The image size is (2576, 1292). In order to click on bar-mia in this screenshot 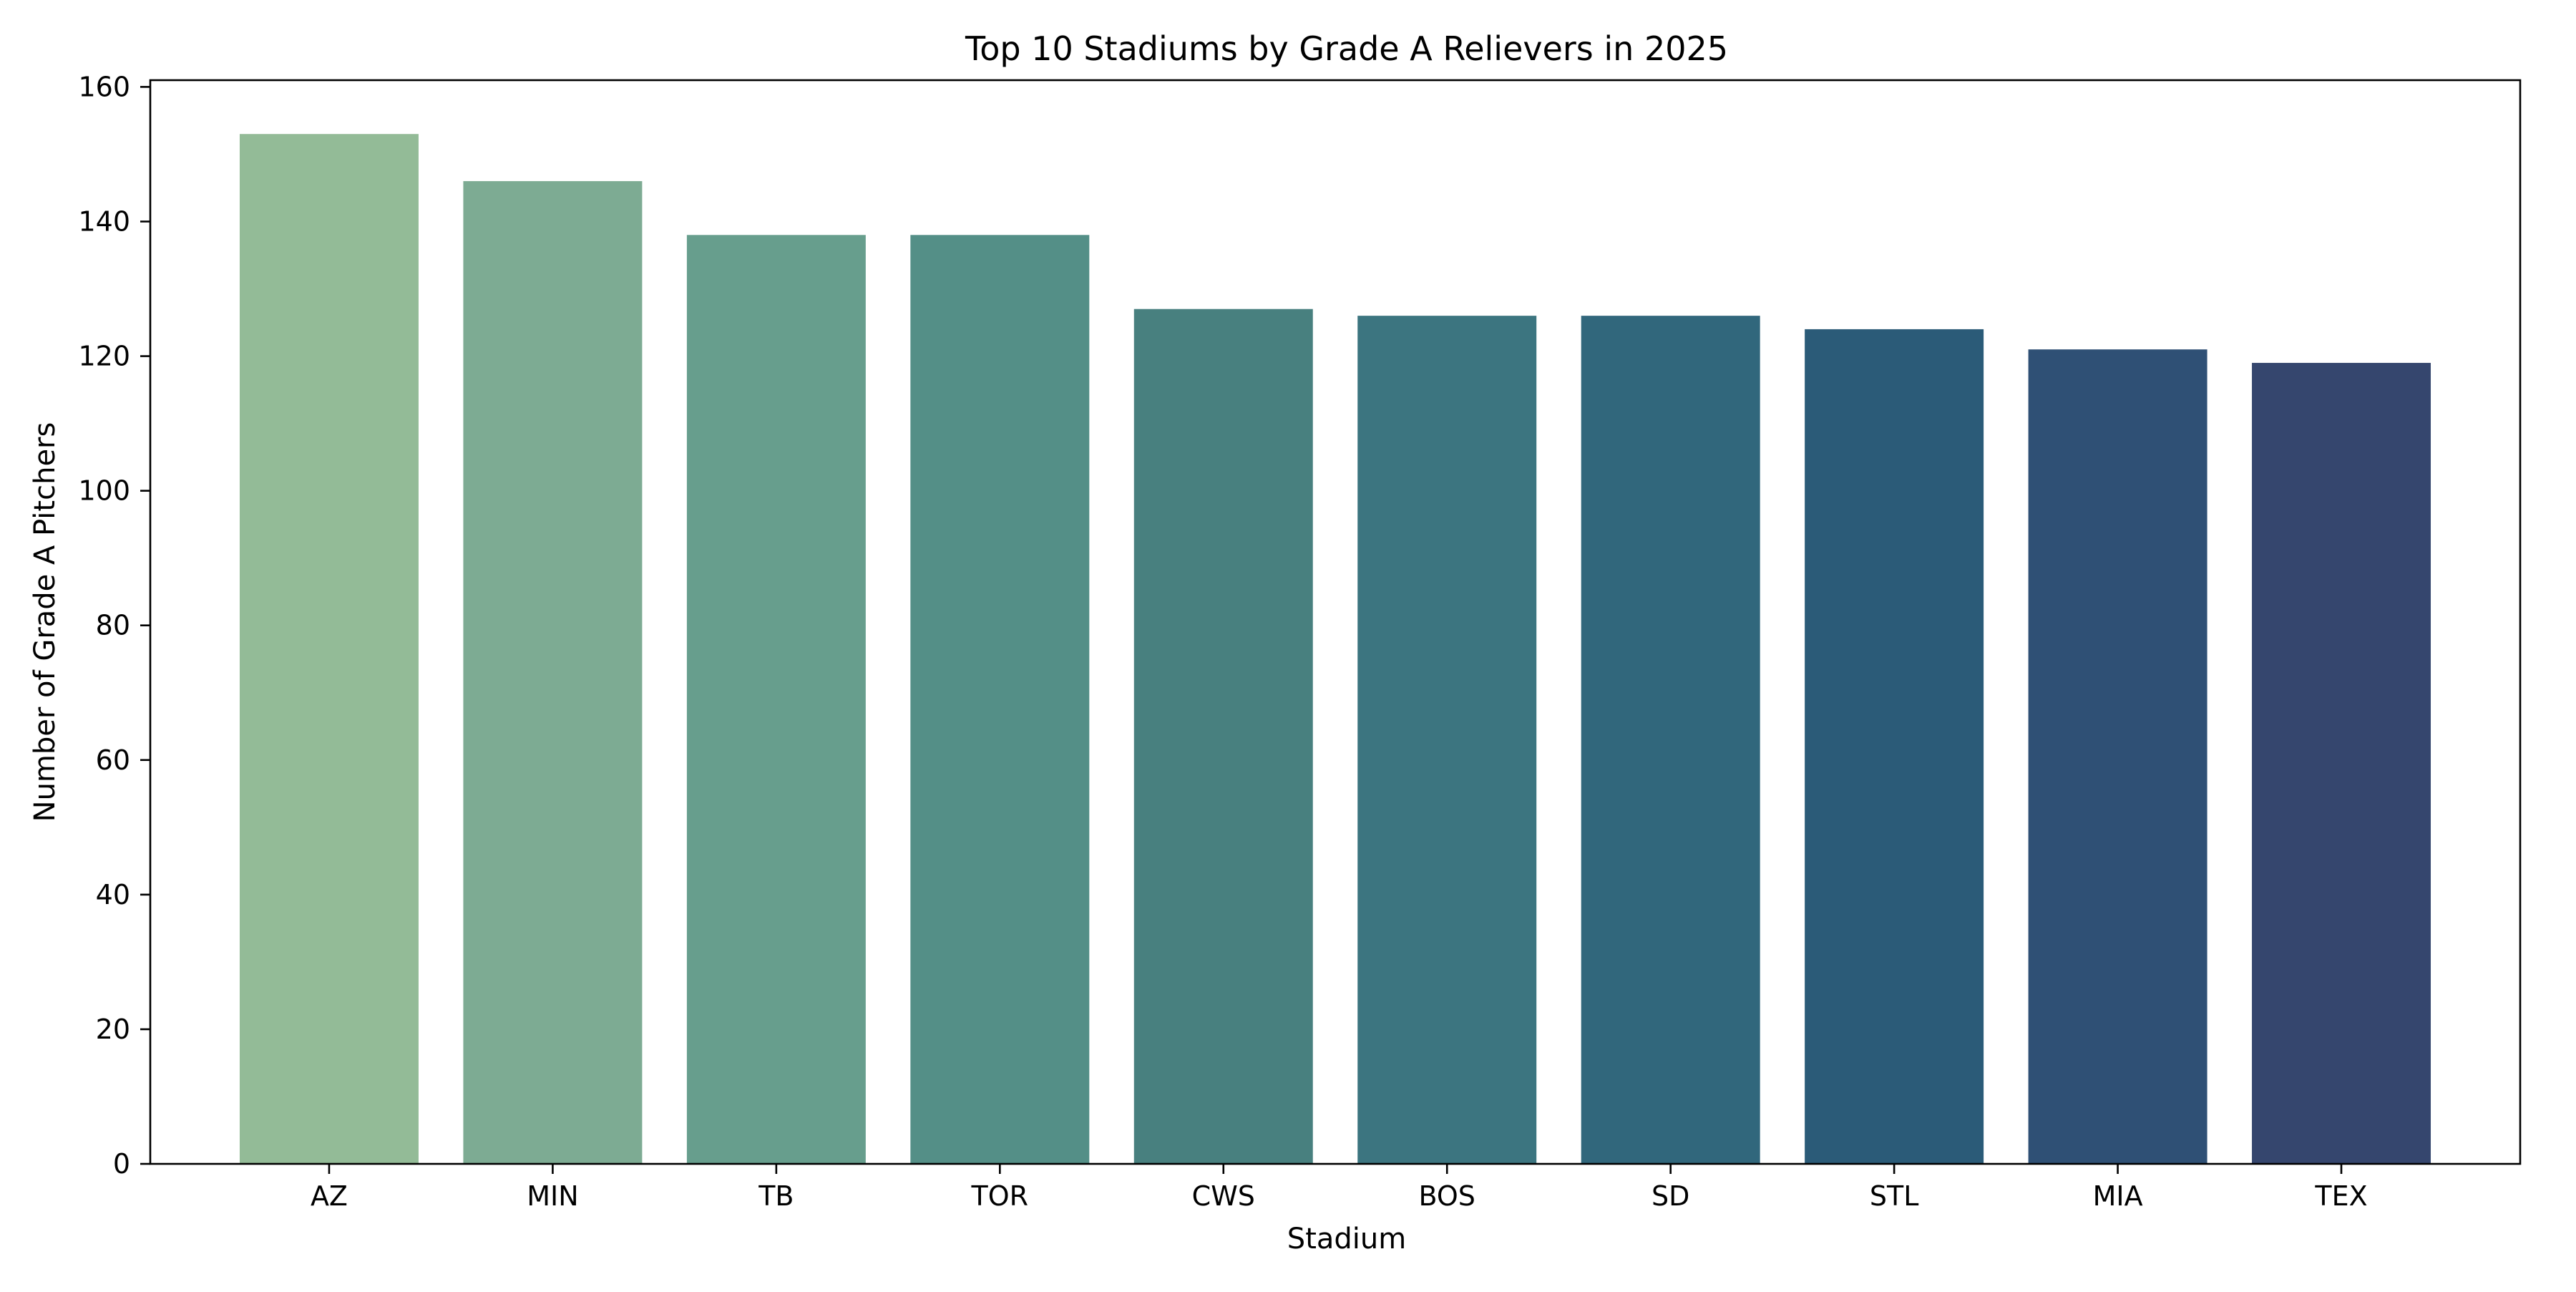, I will do `click(2117, 757)`.